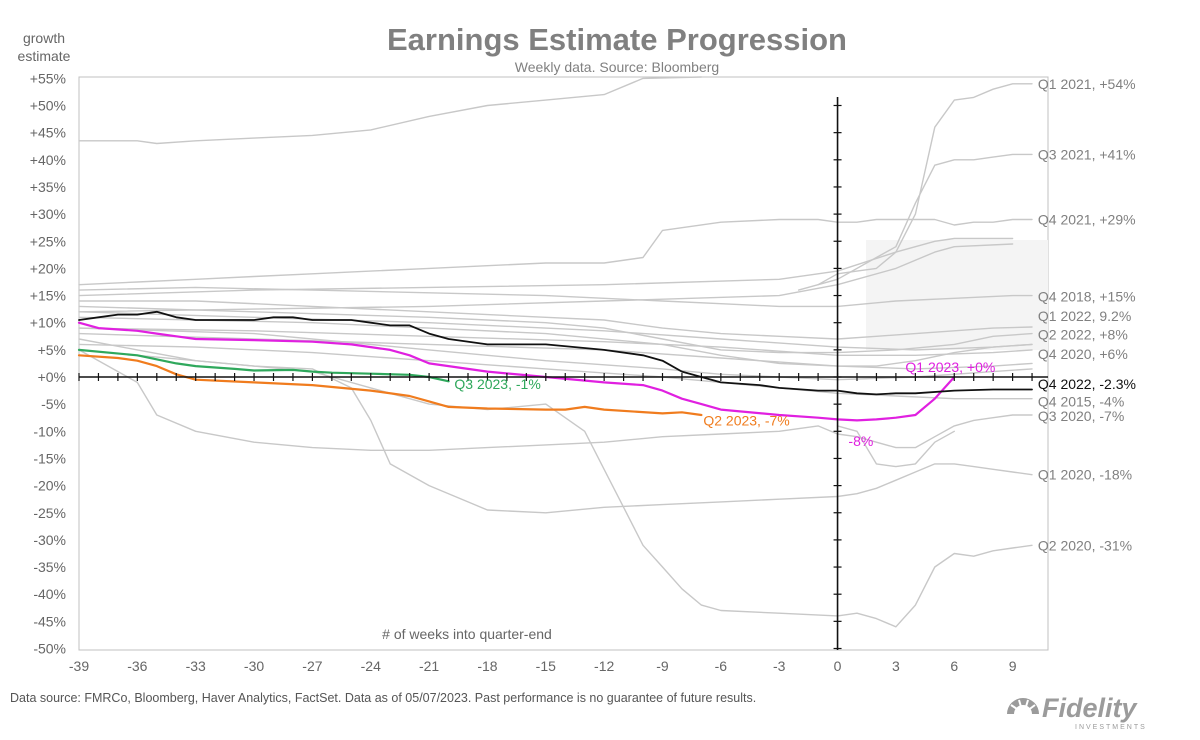 The width and height of the screenshot is (1200, 740). What do you see at coordinates (721, 666) in the screenshot?
I see `x-tick-label: -6` at bounding box center [721, 666].